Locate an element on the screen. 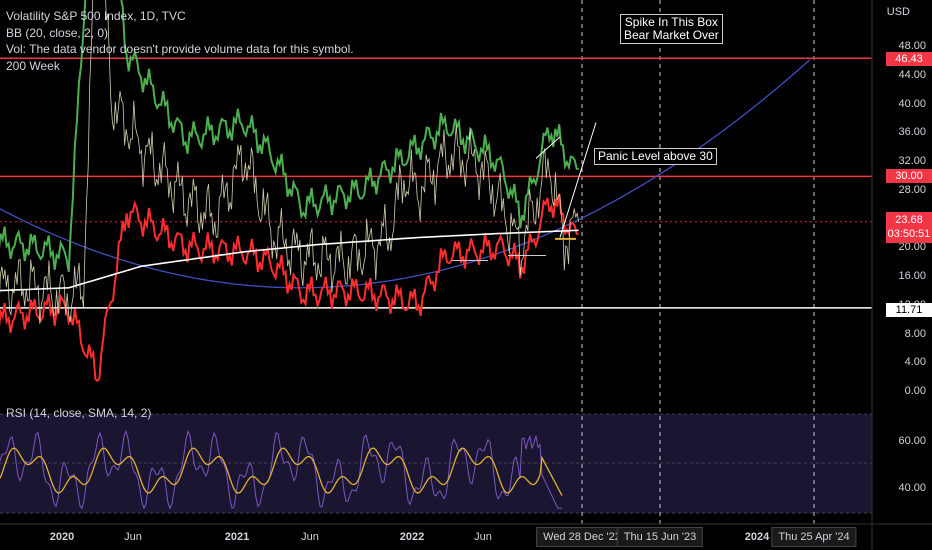 This screenshot has height=550, width=932. rsi-line is located at coordinates (281, 469).